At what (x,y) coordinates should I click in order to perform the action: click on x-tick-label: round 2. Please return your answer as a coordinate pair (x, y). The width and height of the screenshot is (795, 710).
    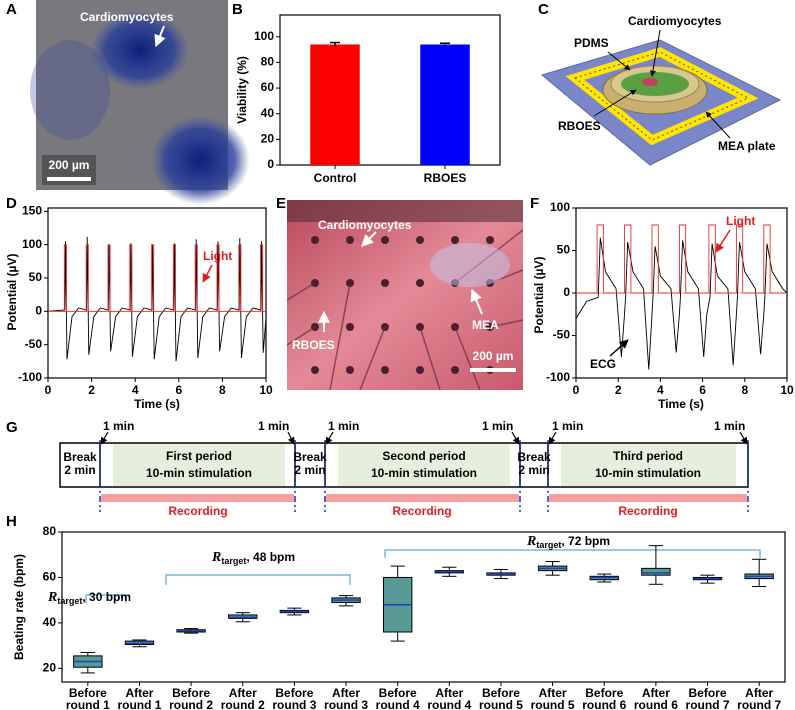
    Looking at the image, I should click on (191, 704).